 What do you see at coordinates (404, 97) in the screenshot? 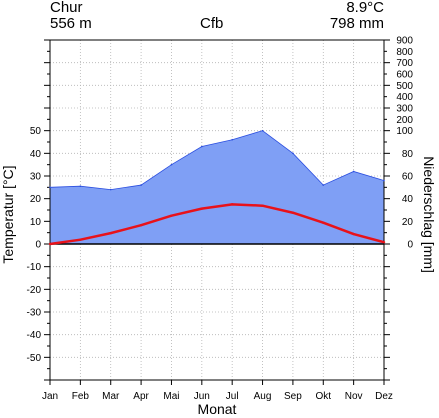
I see `right-tick-label: 400` at bounding box center [404, 97].